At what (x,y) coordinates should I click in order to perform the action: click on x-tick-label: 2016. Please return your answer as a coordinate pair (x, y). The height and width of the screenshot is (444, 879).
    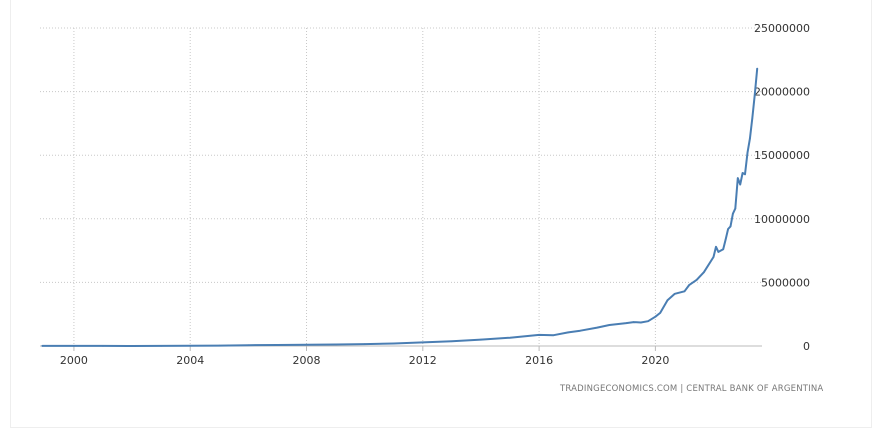
    Looking at the image, I should click on (539, 360).